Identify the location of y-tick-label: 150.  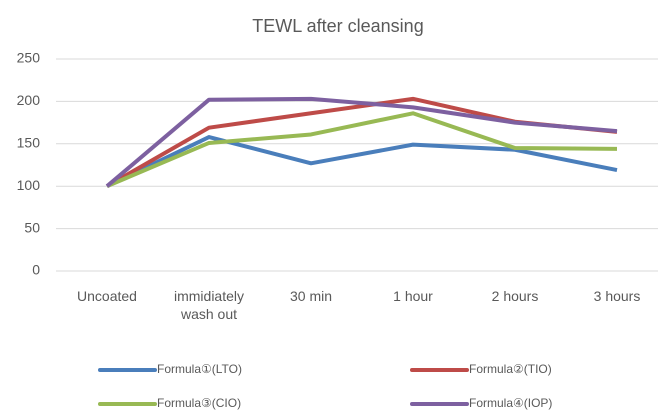
(29, 143).